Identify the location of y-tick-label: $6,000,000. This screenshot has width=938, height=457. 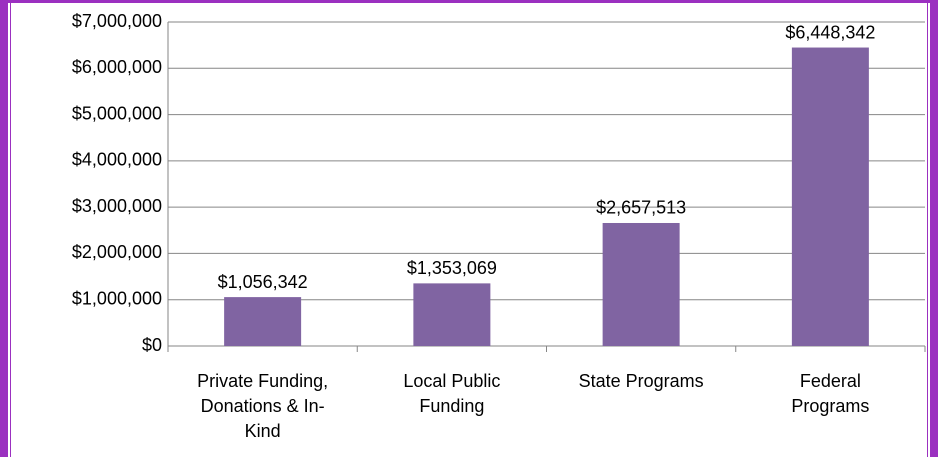
(117, 67).